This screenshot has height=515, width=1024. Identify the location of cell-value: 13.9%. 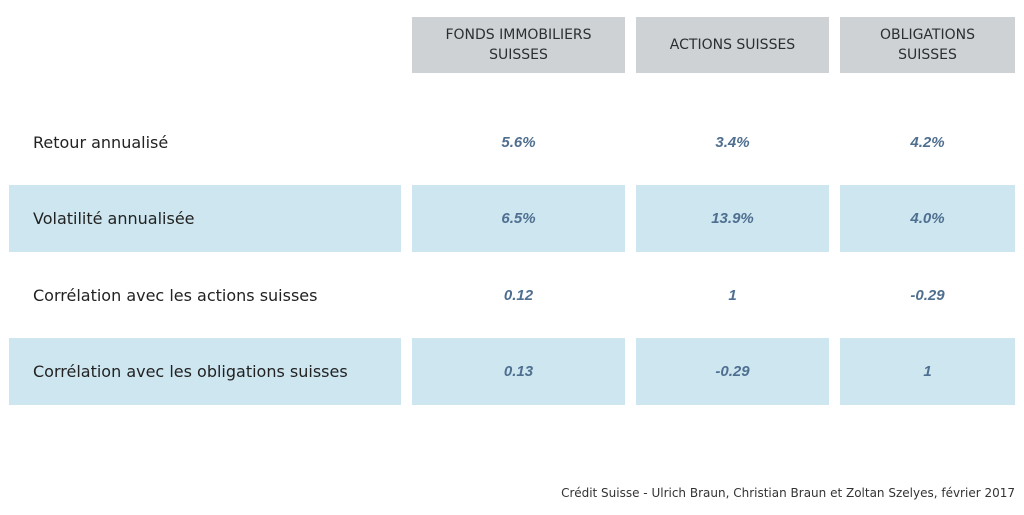
(732, 218).